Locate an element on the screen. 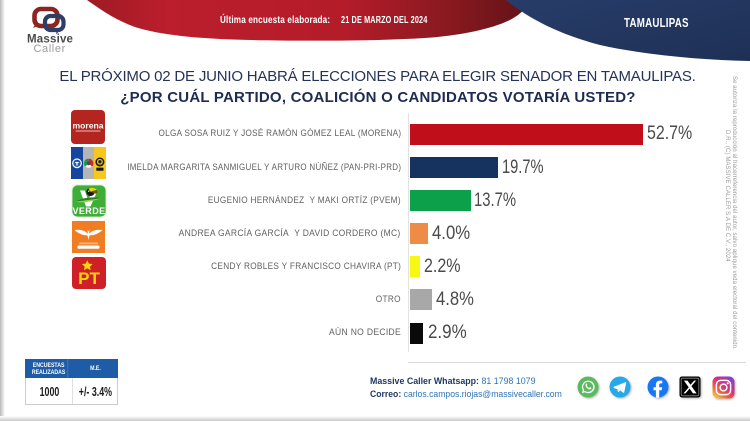 This screenshot has width=750, height=421. svg-text: morena is located at coordinates (87, 125).